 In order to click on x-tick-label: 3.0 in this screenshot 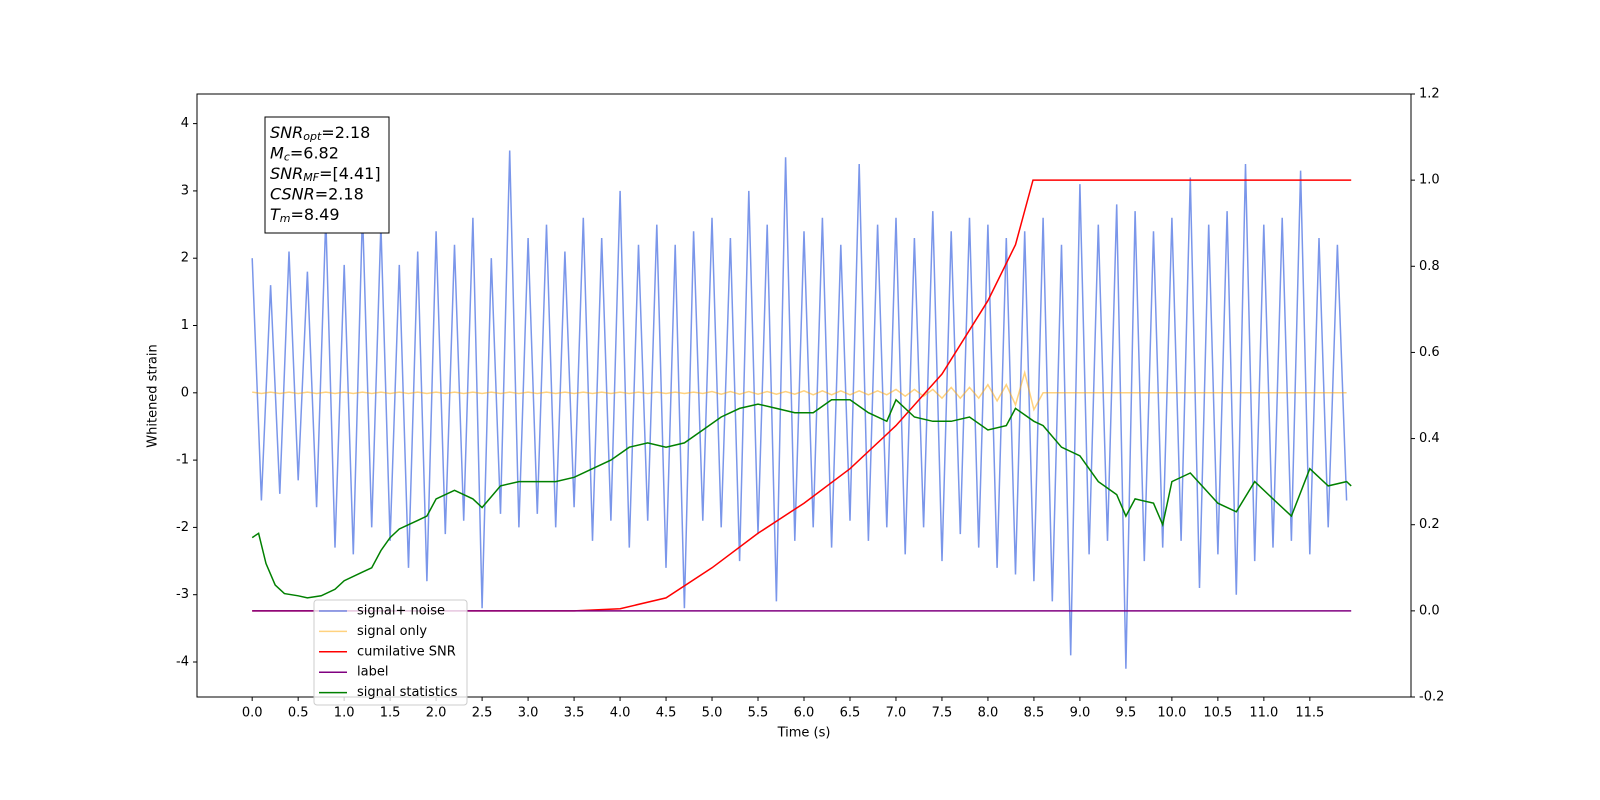, I will do `click(528, 713)`.